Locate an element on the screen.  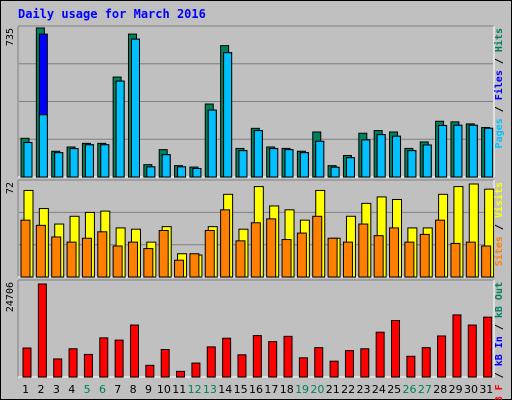
x-tick-label-day-14: 14 is located at coordinates (225, 389).